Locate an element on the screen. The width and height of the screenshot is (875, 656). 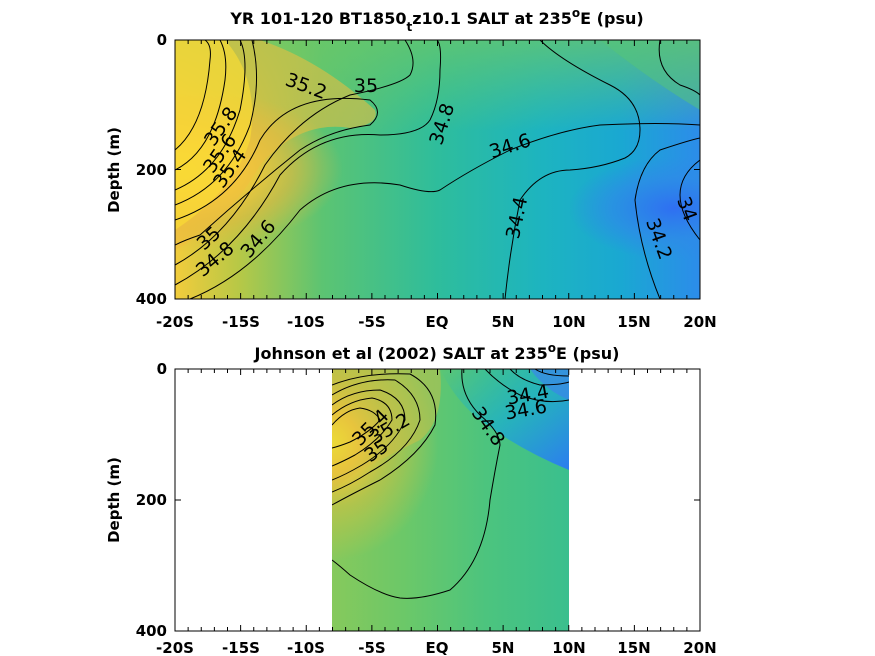
bottom-chart-title: Johnson et al (2002) SALT at 235oE (psu) is located at coordinates (437, 352).